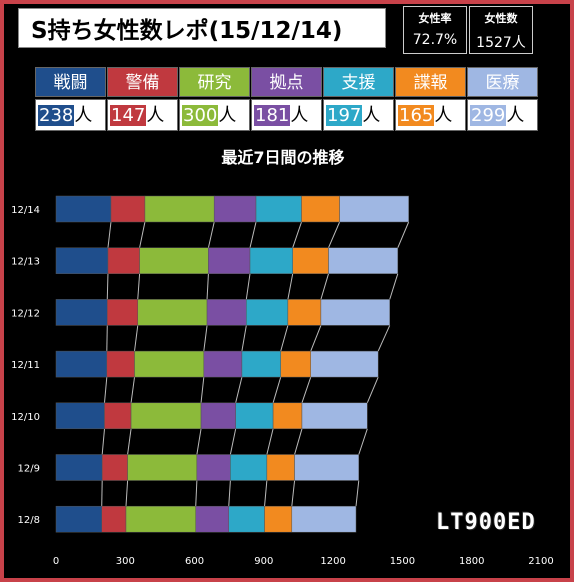 The height and width of the screenshot is (582, 574). What do you see at coordinates (502, 82) in the screenshot?
I see `category-label-7: 医療` at bounding box center [502, 82].